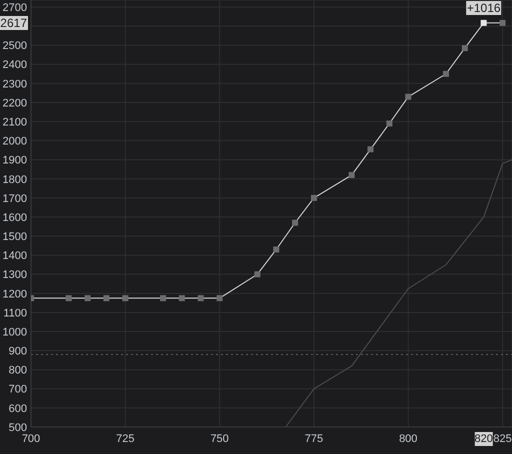 Image resolution: width=512 pixels, height=454 pixels. Describe the element at coordinates (502, 438) in the screenshot. I see `x-tick-label: 825` at that location.